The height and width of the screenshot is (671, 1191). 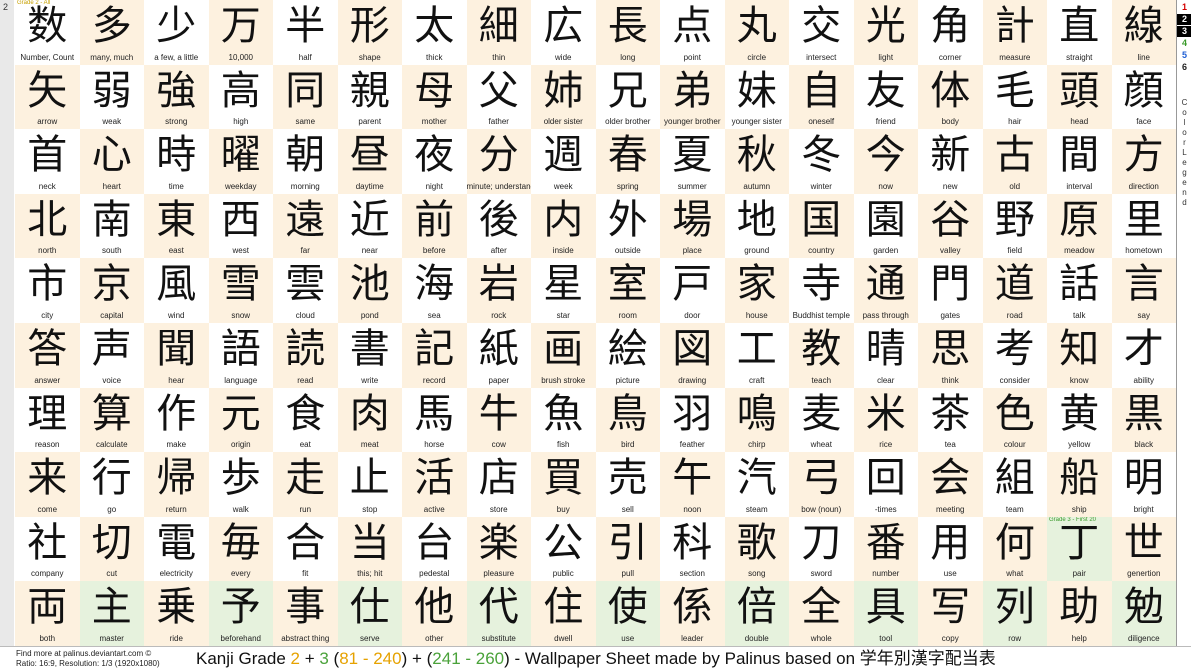 I want to click on kanji-character: 室, so click(x=627, y=284).